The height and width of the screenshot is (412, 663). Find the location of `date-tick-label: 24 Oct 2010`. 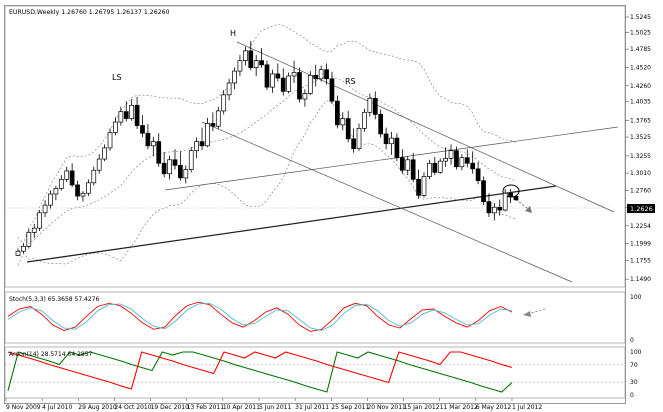

date-tick-label: 24 Oct 2010 is located at coordinates (132, 407).